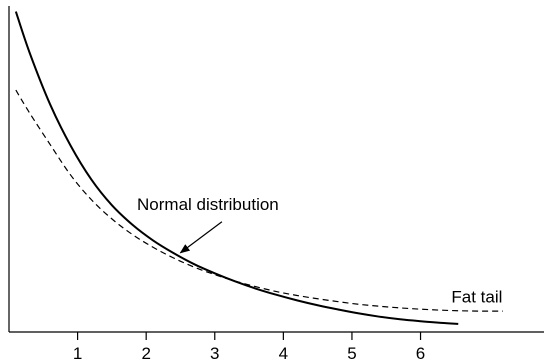 The image size is (546, 364). I want to click on x-tick-label: 2, so click(145, 353).